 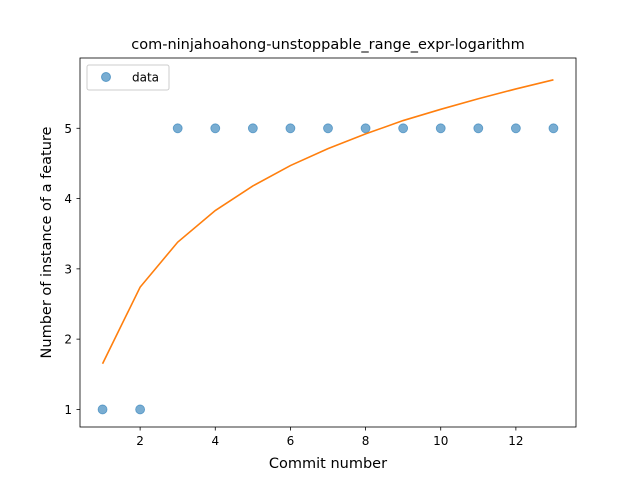 I want to click on y-tick-label: 1, so click(x=68, y=410).